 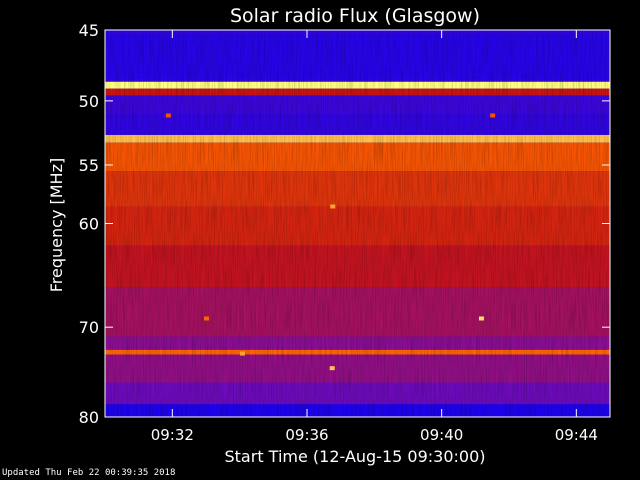 What do you see at coordinates (89, 30) in the screenshot?
I see `y-tick-label-0: 45` at bounding box center [89, 30].